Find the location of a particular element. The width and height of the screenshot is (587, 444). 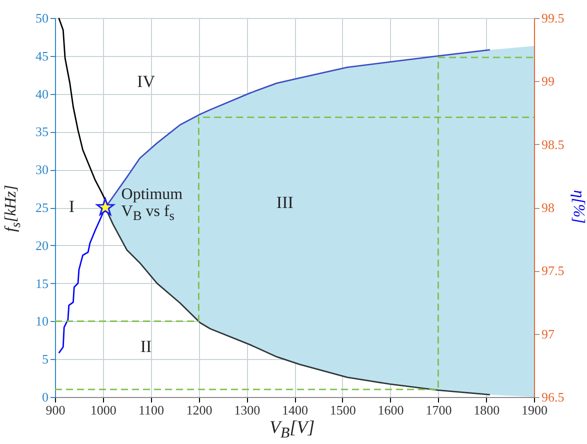

x-tick-label: 900 is located at coordinates (56, 410).